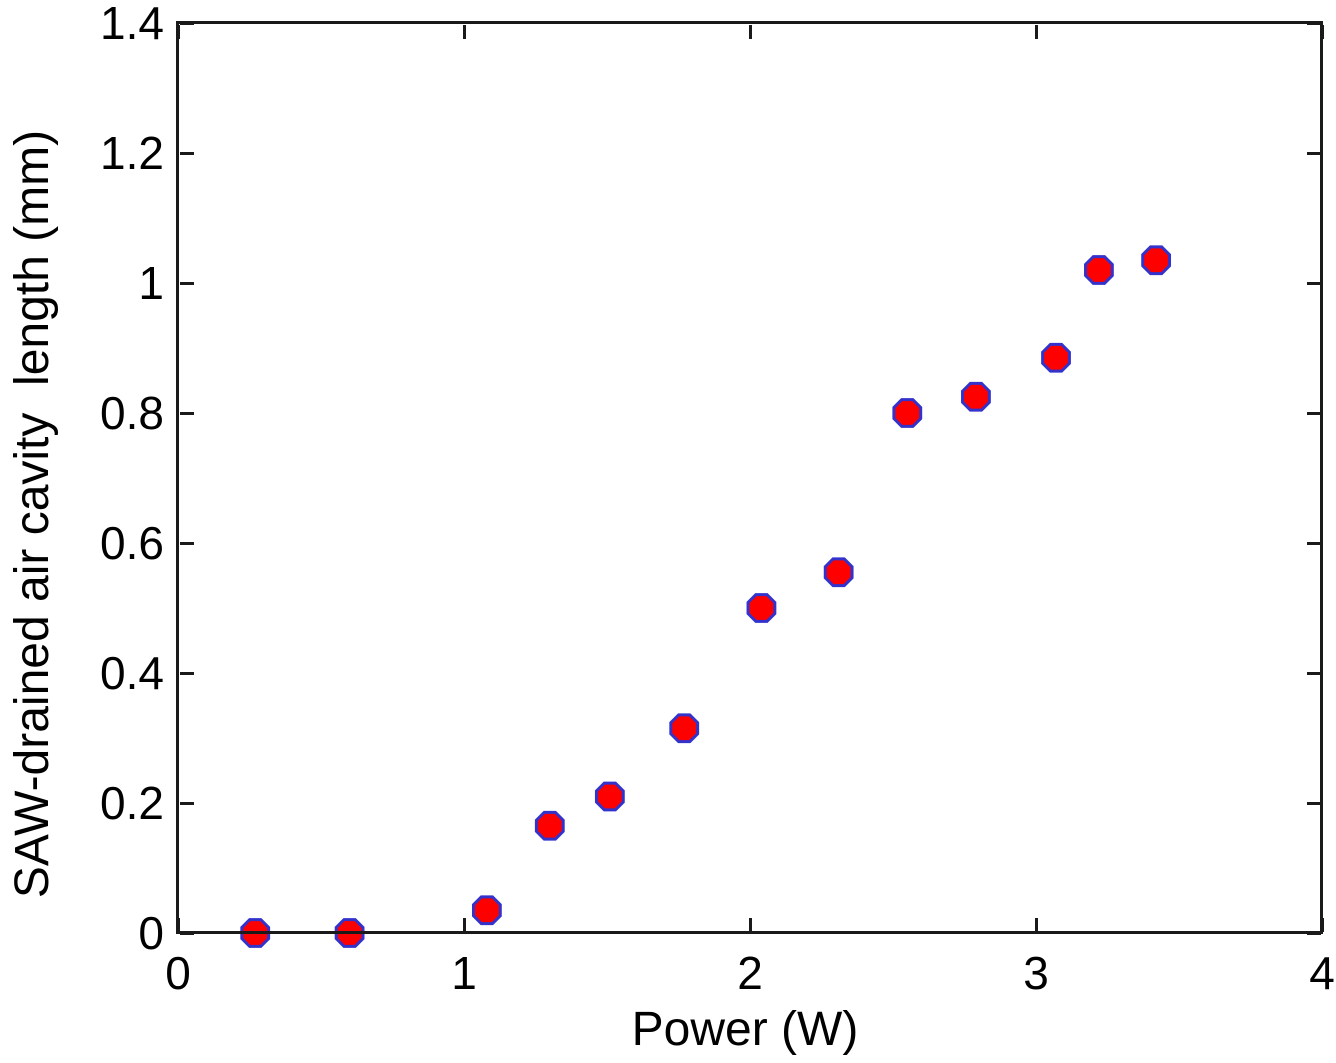  I want to click on y-tick-label: 0.4, so click(132, 673).